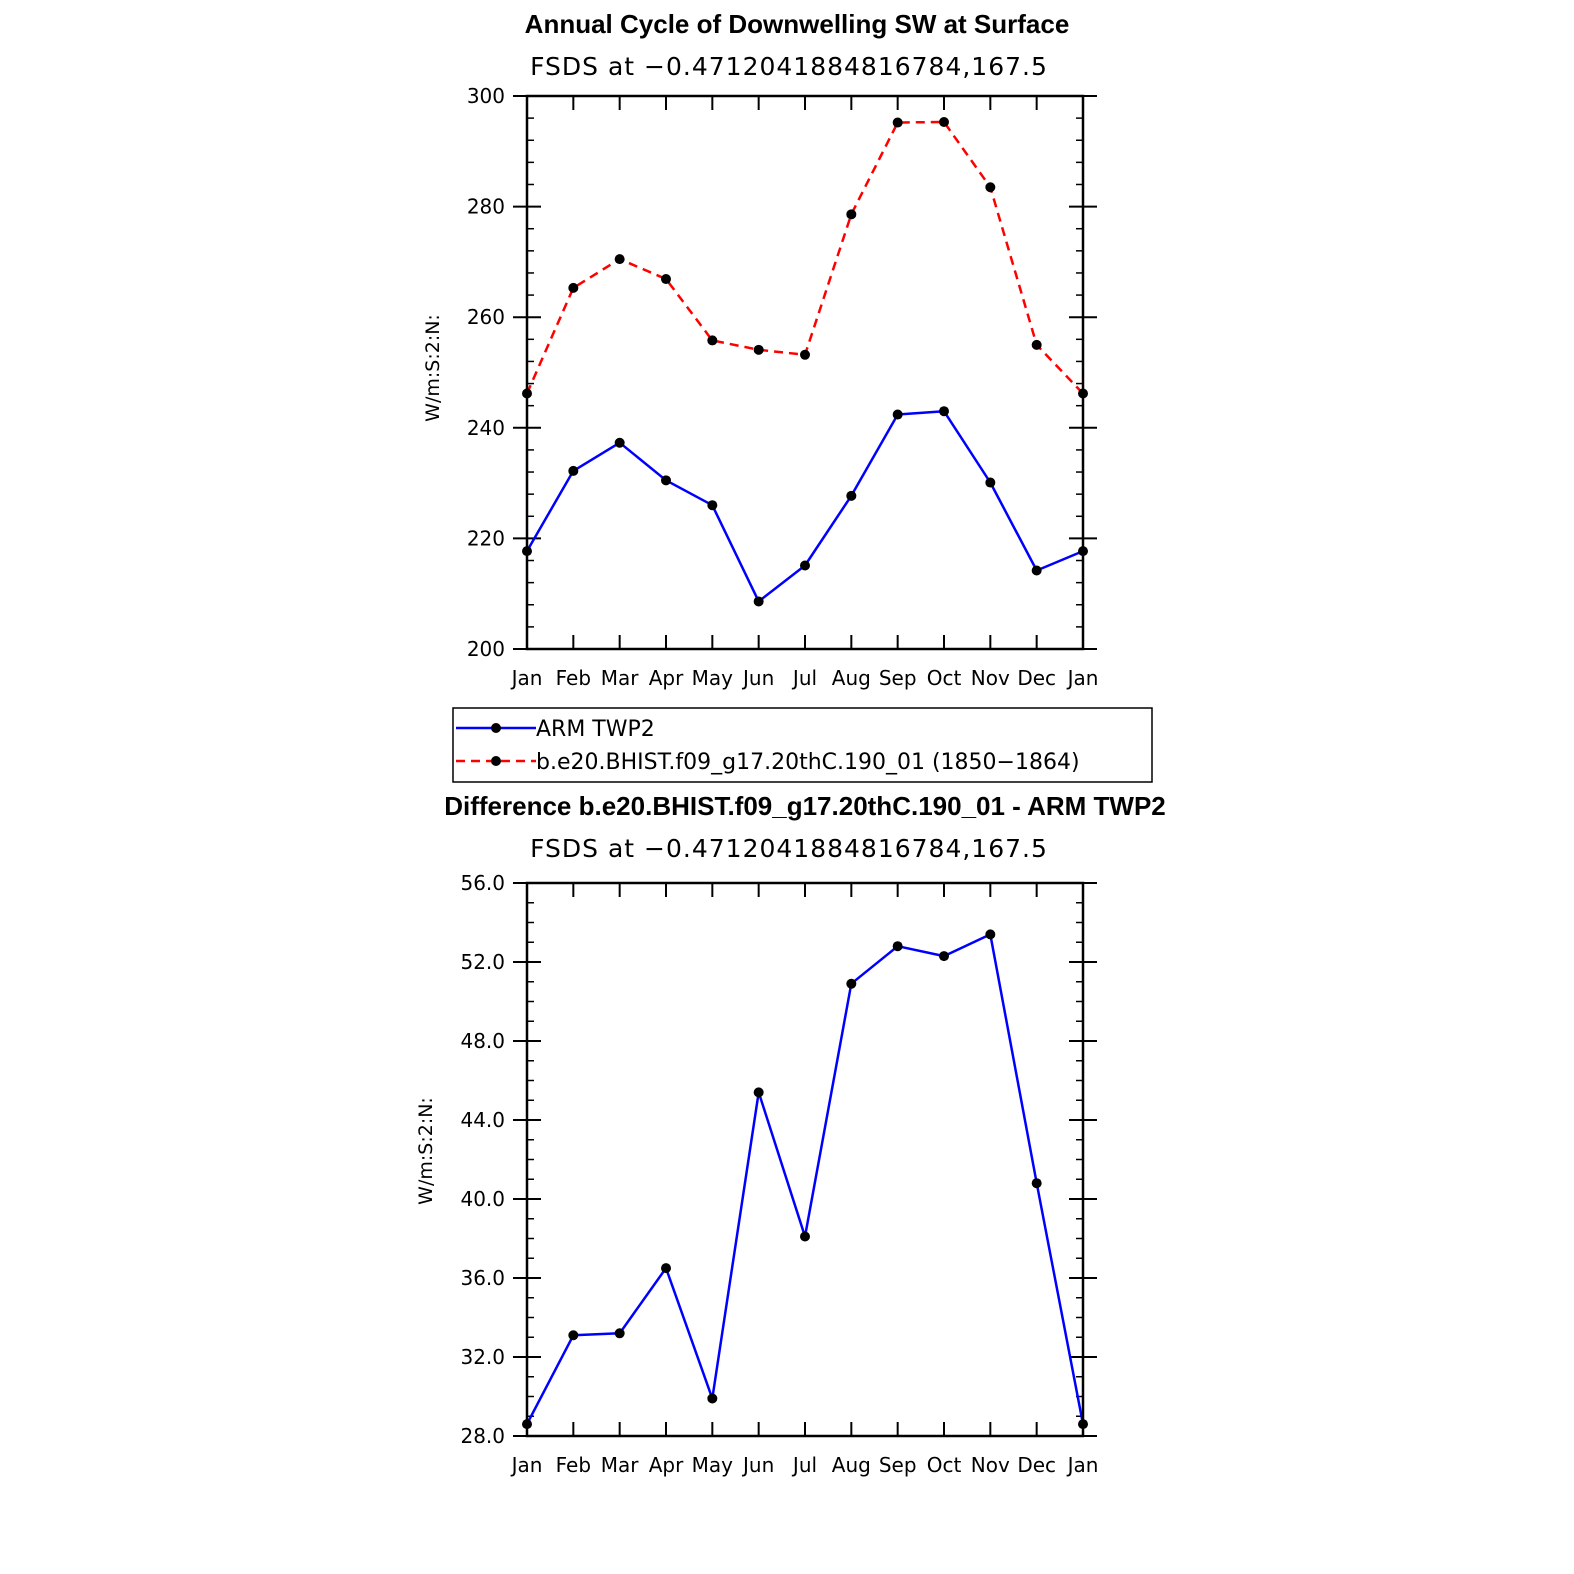 This screenshot has height=1574, width=1574. I want to click on legend-entry-arm-twp2: ARM TWP2, so click(555, 729).